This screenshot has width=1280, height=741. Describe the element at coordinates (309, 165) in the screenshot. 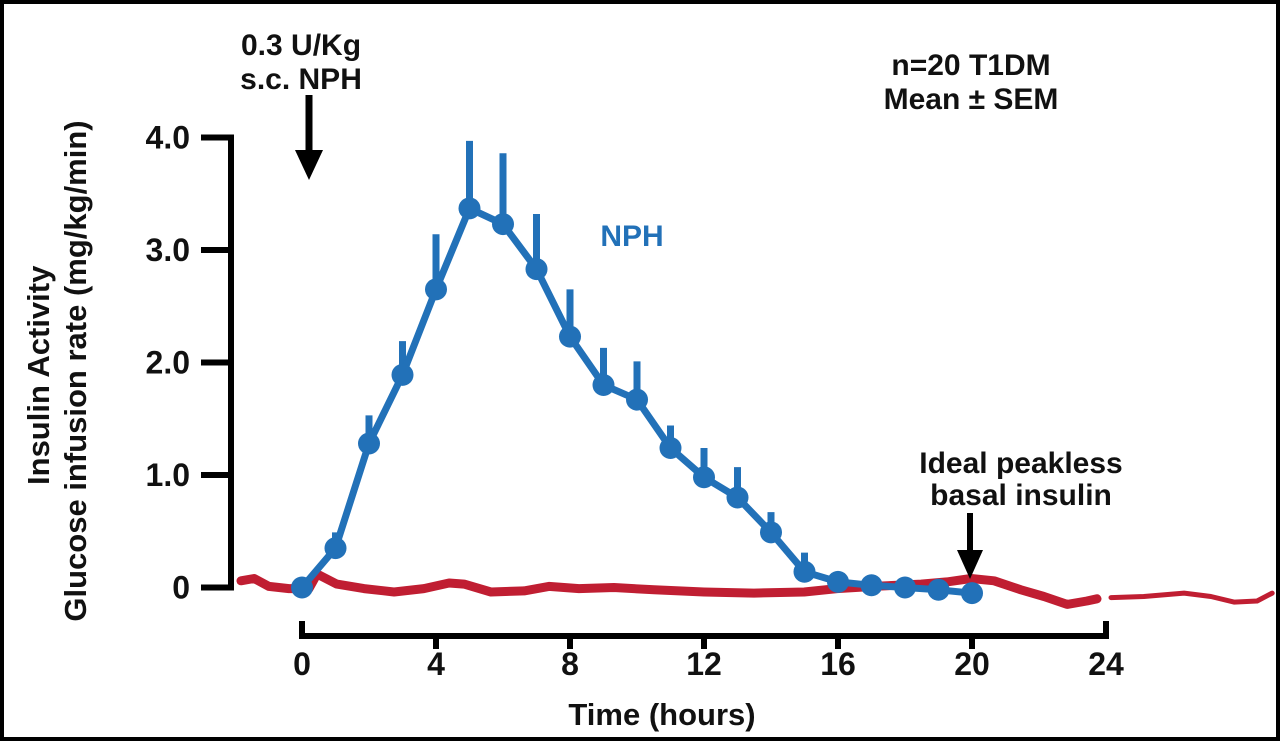

I see `injection-arrow-head-icon` at that location.